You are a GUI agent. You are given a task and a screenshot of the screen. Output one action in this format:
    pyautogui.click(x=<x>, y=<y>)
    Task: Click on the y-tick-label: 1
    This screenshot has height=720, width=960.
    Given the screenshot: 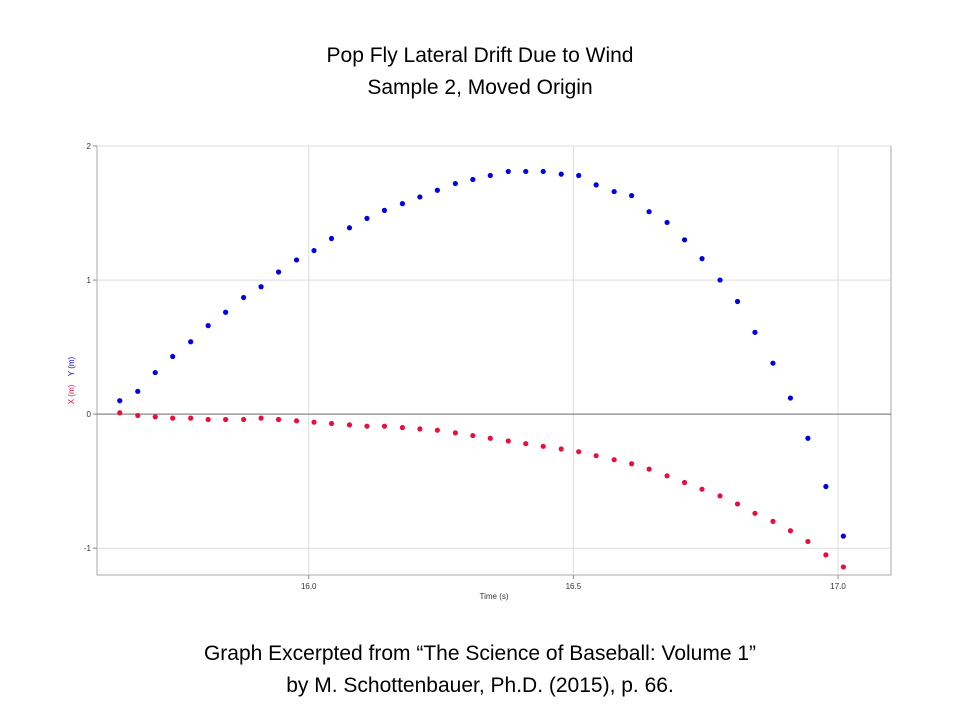 What is the action you would take?
    pyautogui.click(x=89, y=280)
    